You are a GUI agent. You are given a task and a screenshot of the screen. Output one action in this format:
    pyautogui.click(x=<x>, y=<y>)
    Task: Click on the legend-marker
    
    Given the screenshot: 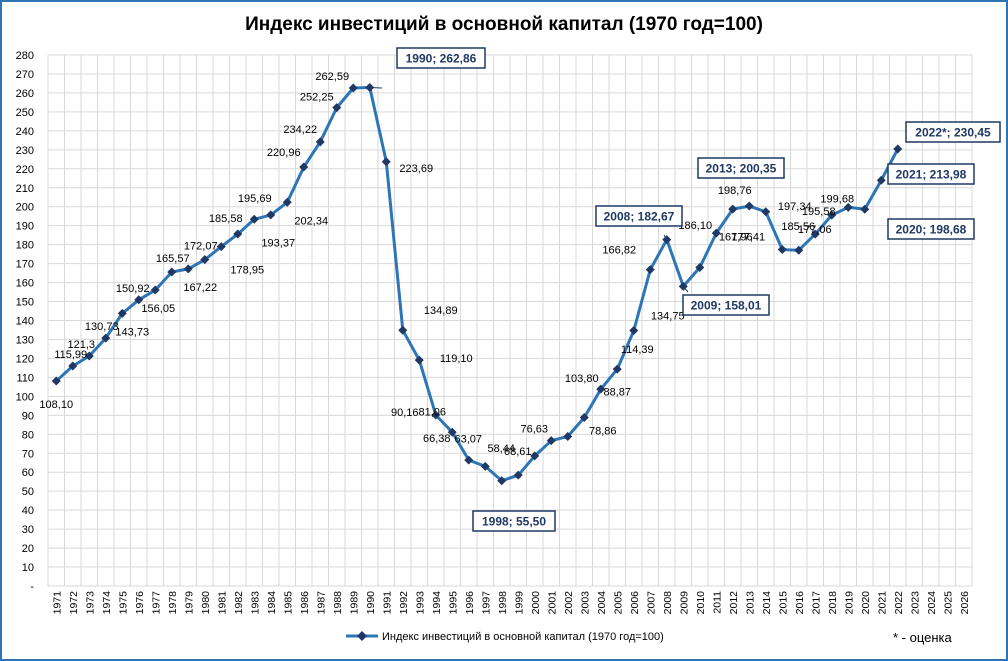 What is the action you would take?
    pyautogui.click(x=362, y=636)
    